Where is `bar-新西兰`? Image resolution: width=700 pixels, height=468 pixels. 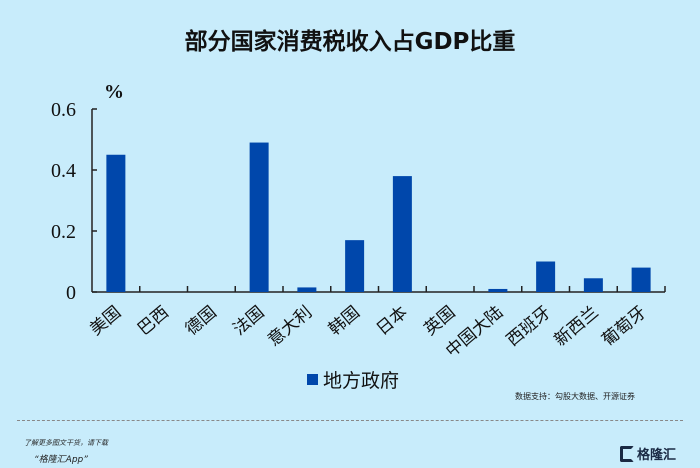
bar-新西兰 is located at coordinates (593, 285).